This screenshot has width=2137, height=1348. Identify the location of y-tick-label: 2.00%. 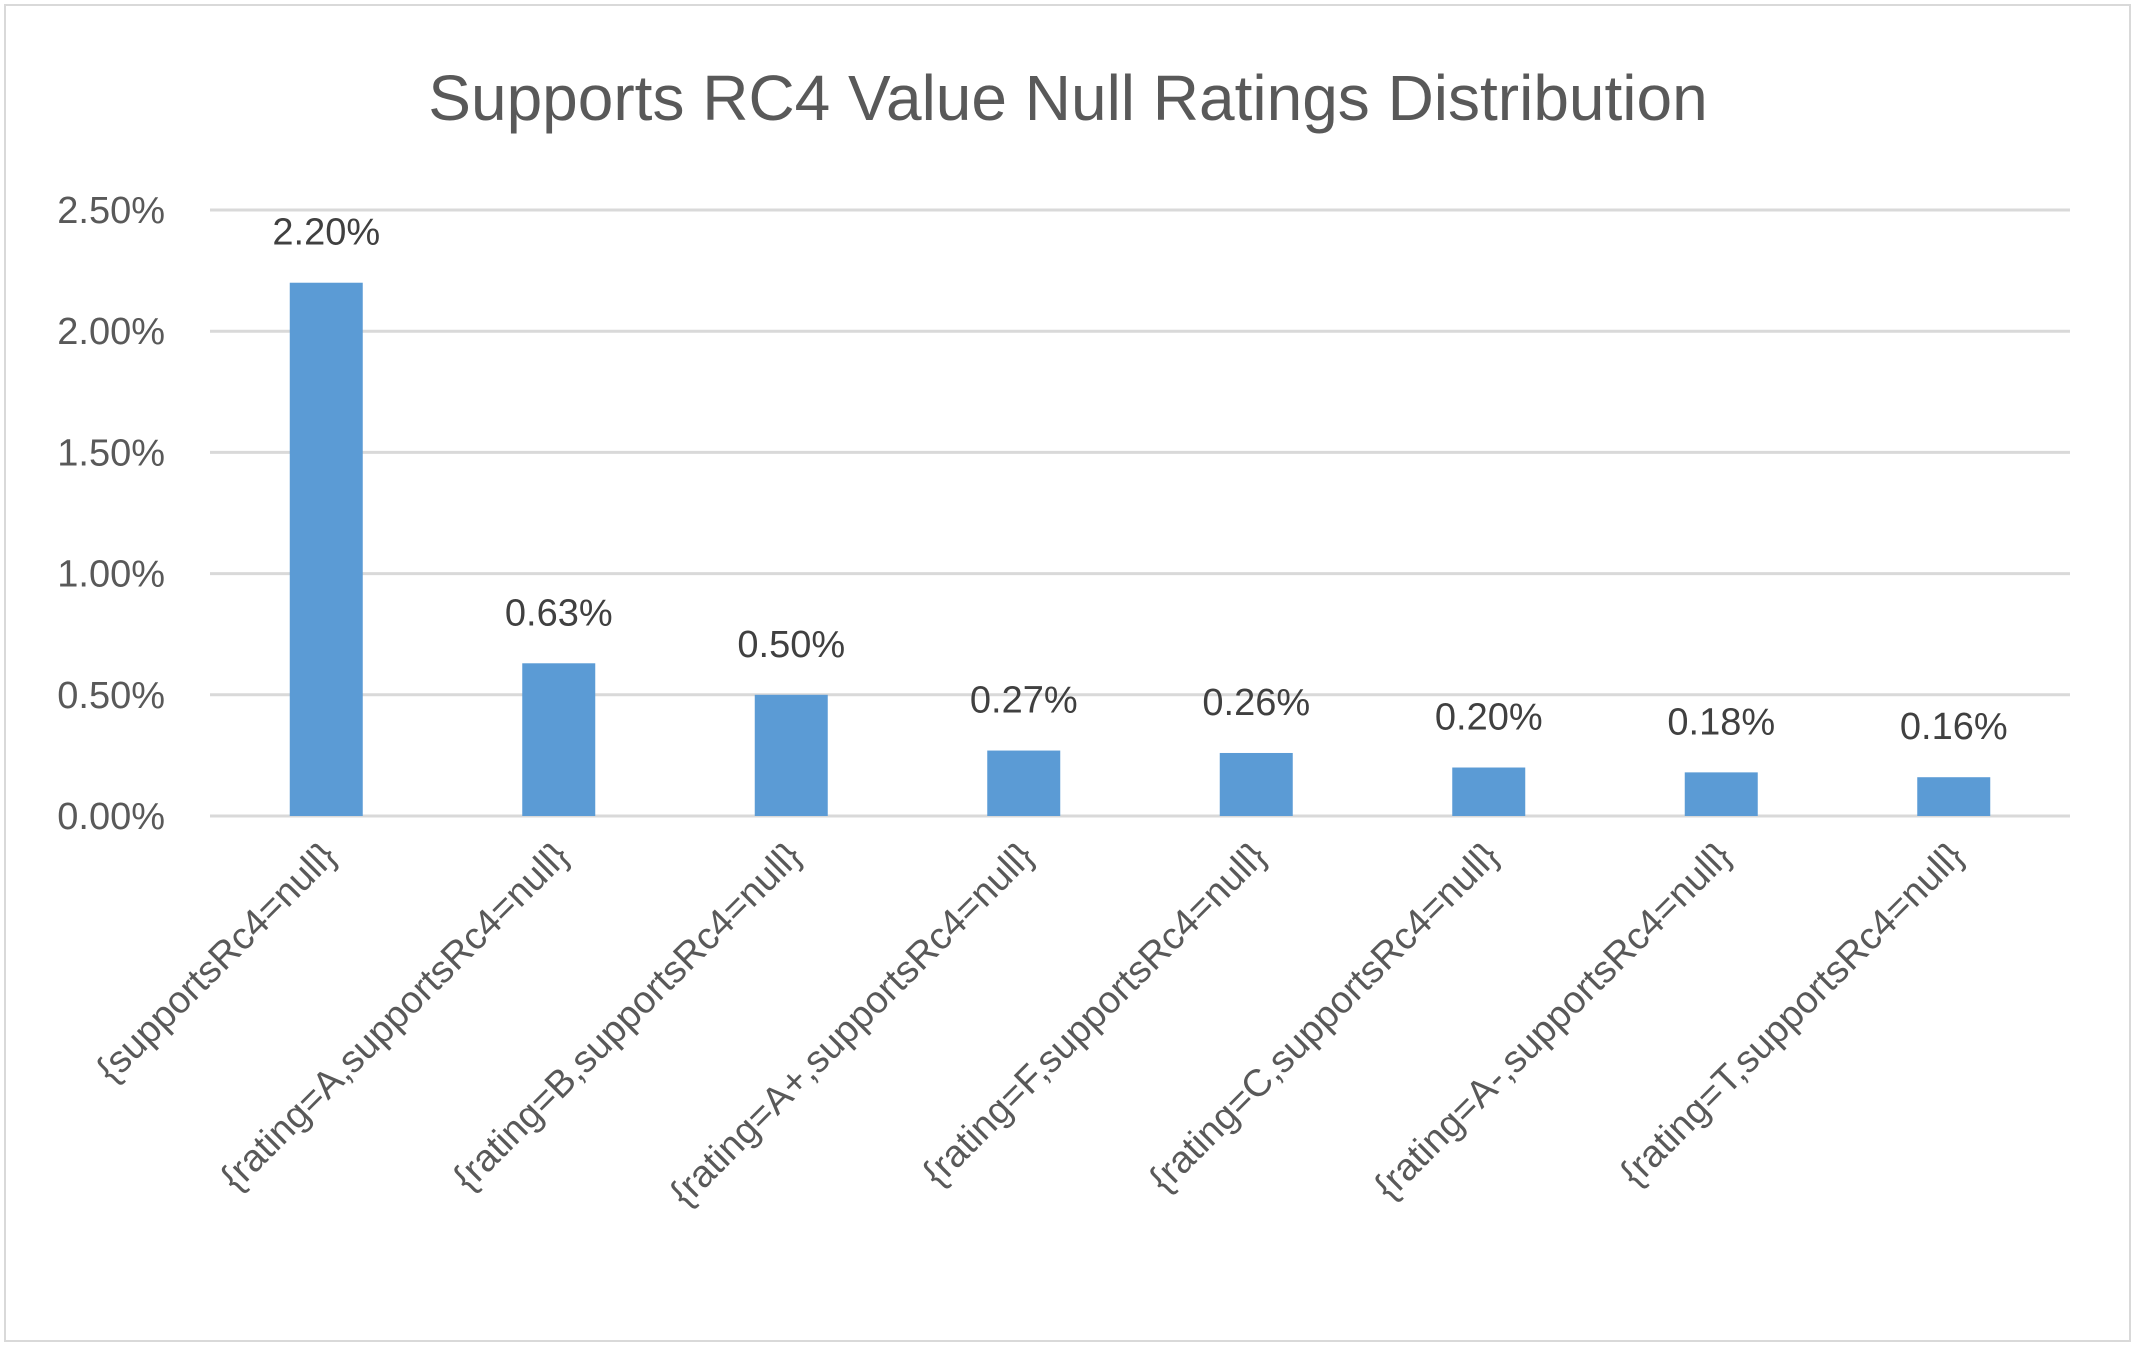
(111, 332).